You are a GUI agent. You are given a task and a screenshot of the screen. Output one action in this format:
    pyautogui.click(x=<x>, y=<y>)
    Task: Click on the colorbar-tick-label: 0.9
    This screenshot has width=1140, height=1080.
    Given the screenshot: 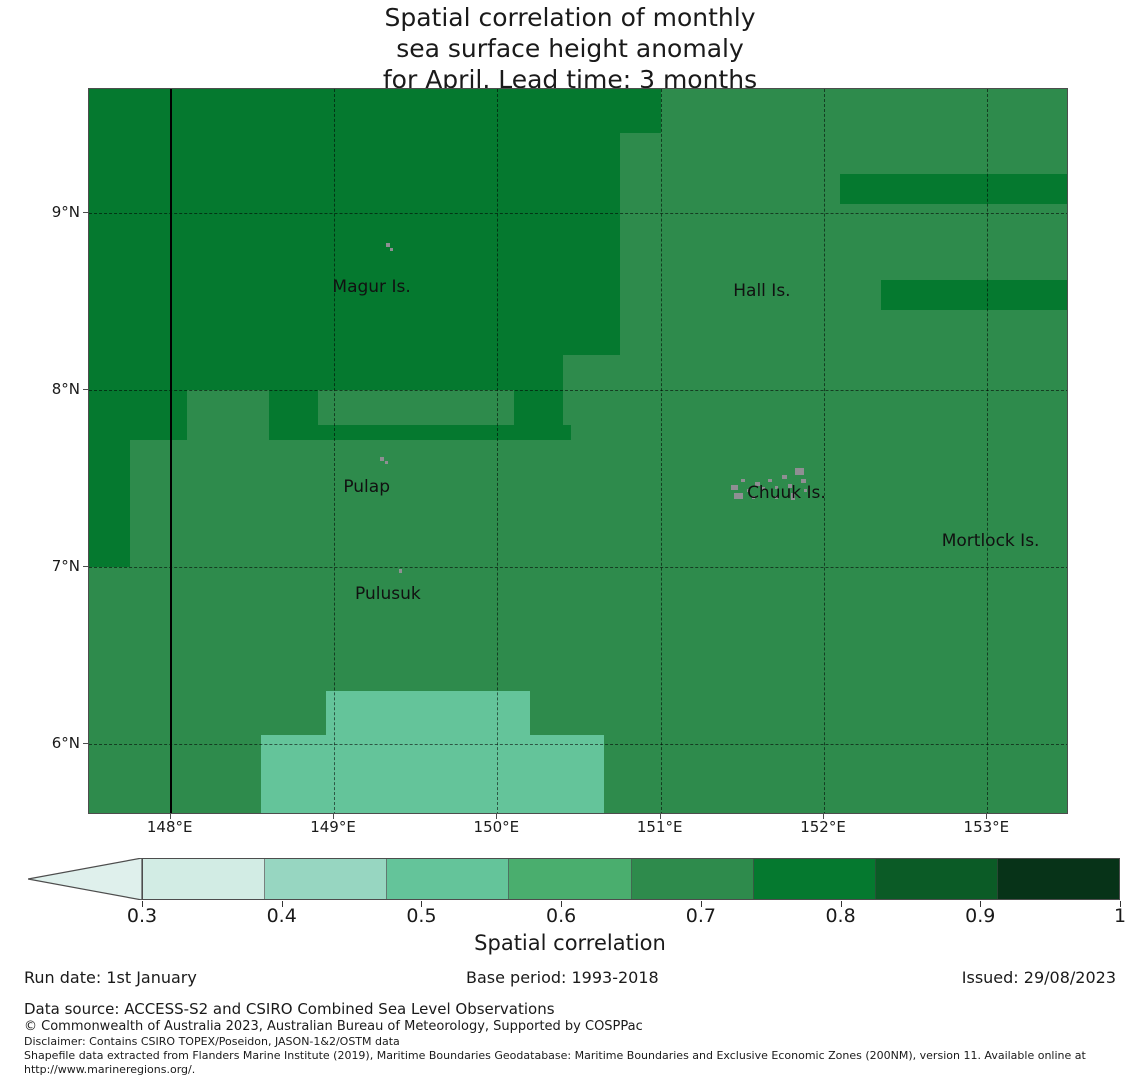 What is the action you would take?
    pyautogui.click(x=980, y=916)
    